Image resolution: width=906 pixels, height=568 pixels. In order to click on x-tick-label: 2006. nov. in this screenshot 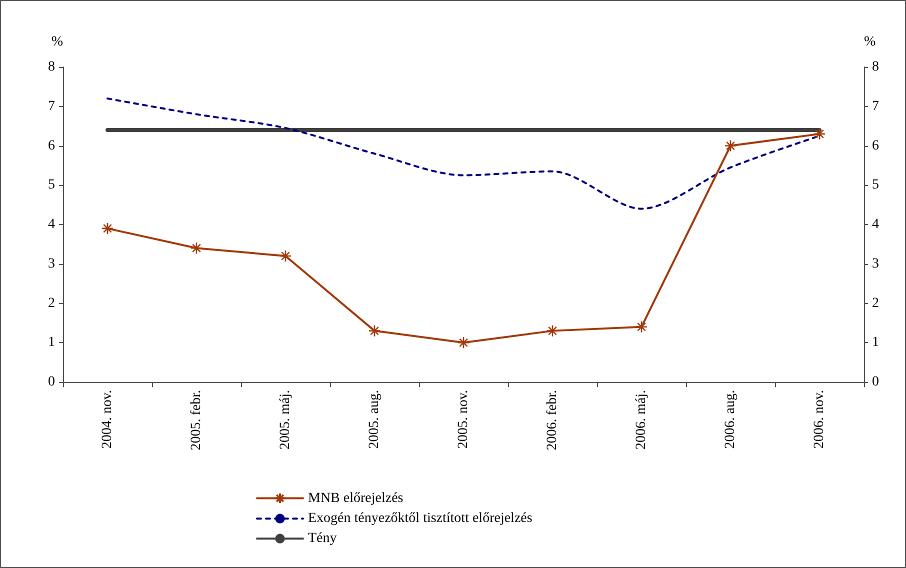, I will do `click(819, 419)`.